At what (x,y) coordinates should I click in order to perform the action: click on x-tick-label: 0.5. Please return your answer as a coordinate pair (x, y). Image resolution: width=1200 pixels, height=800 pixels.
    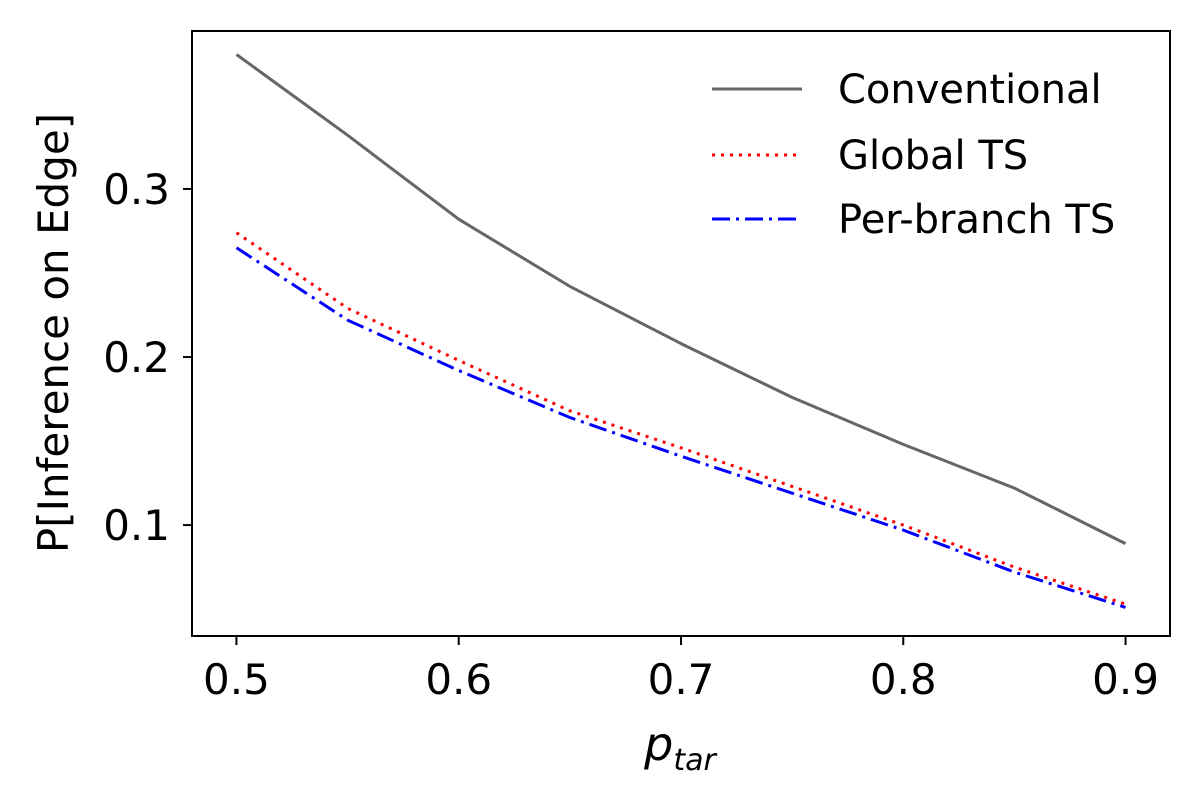
    Looking at the image, I should click on (236, 679).